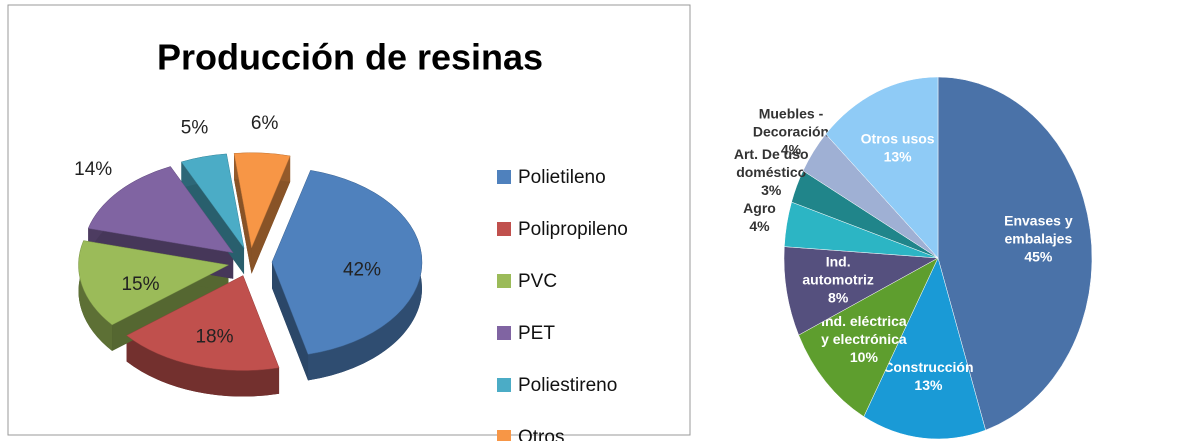 This screenshot has height=441, width=1195. Describe the element at coordinates (864, 320) in the screenshot. I see `category-label-line: Ind. eléctrica` at that location.